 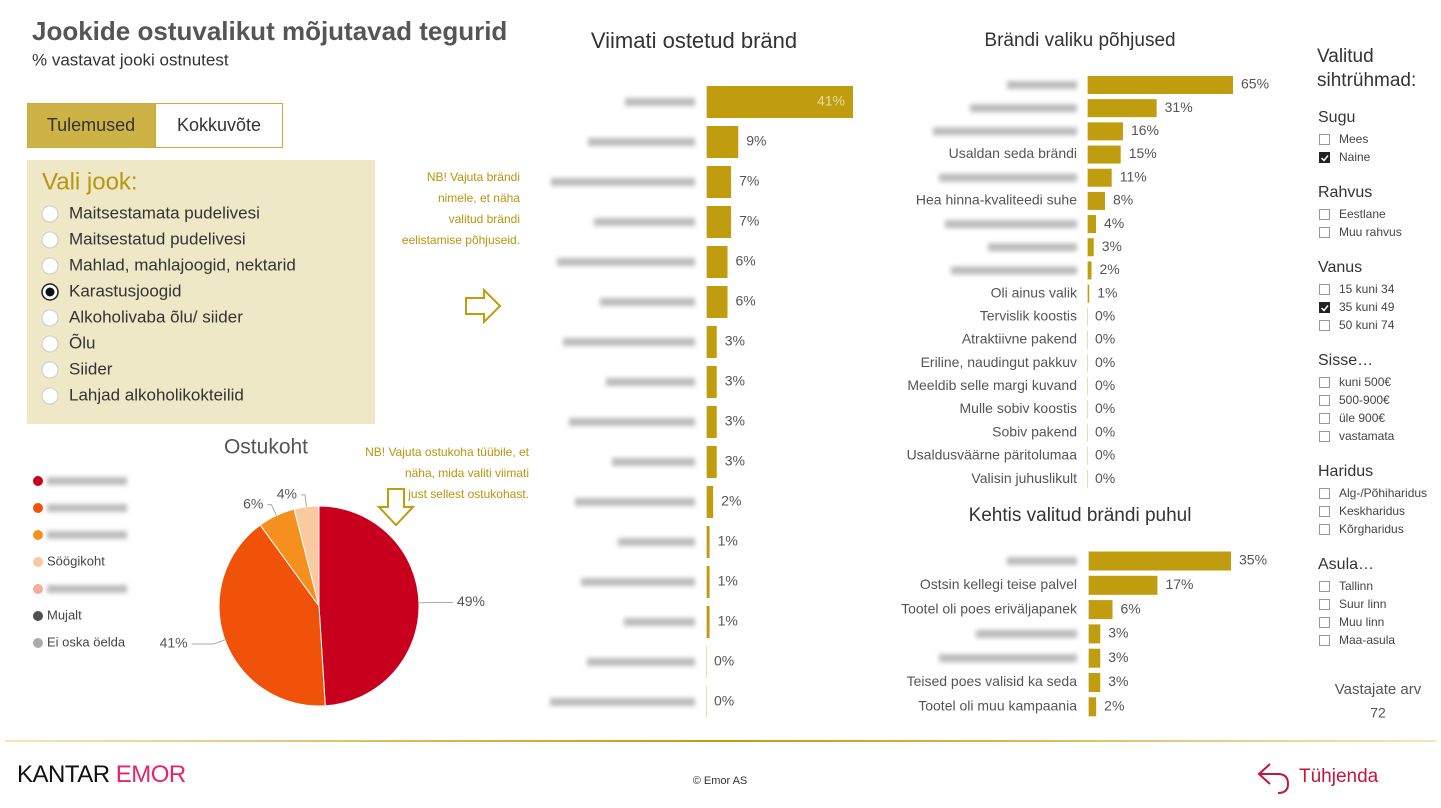 I want to click on filter-option: 50 kuni 74, so click(x=1367, y=325).